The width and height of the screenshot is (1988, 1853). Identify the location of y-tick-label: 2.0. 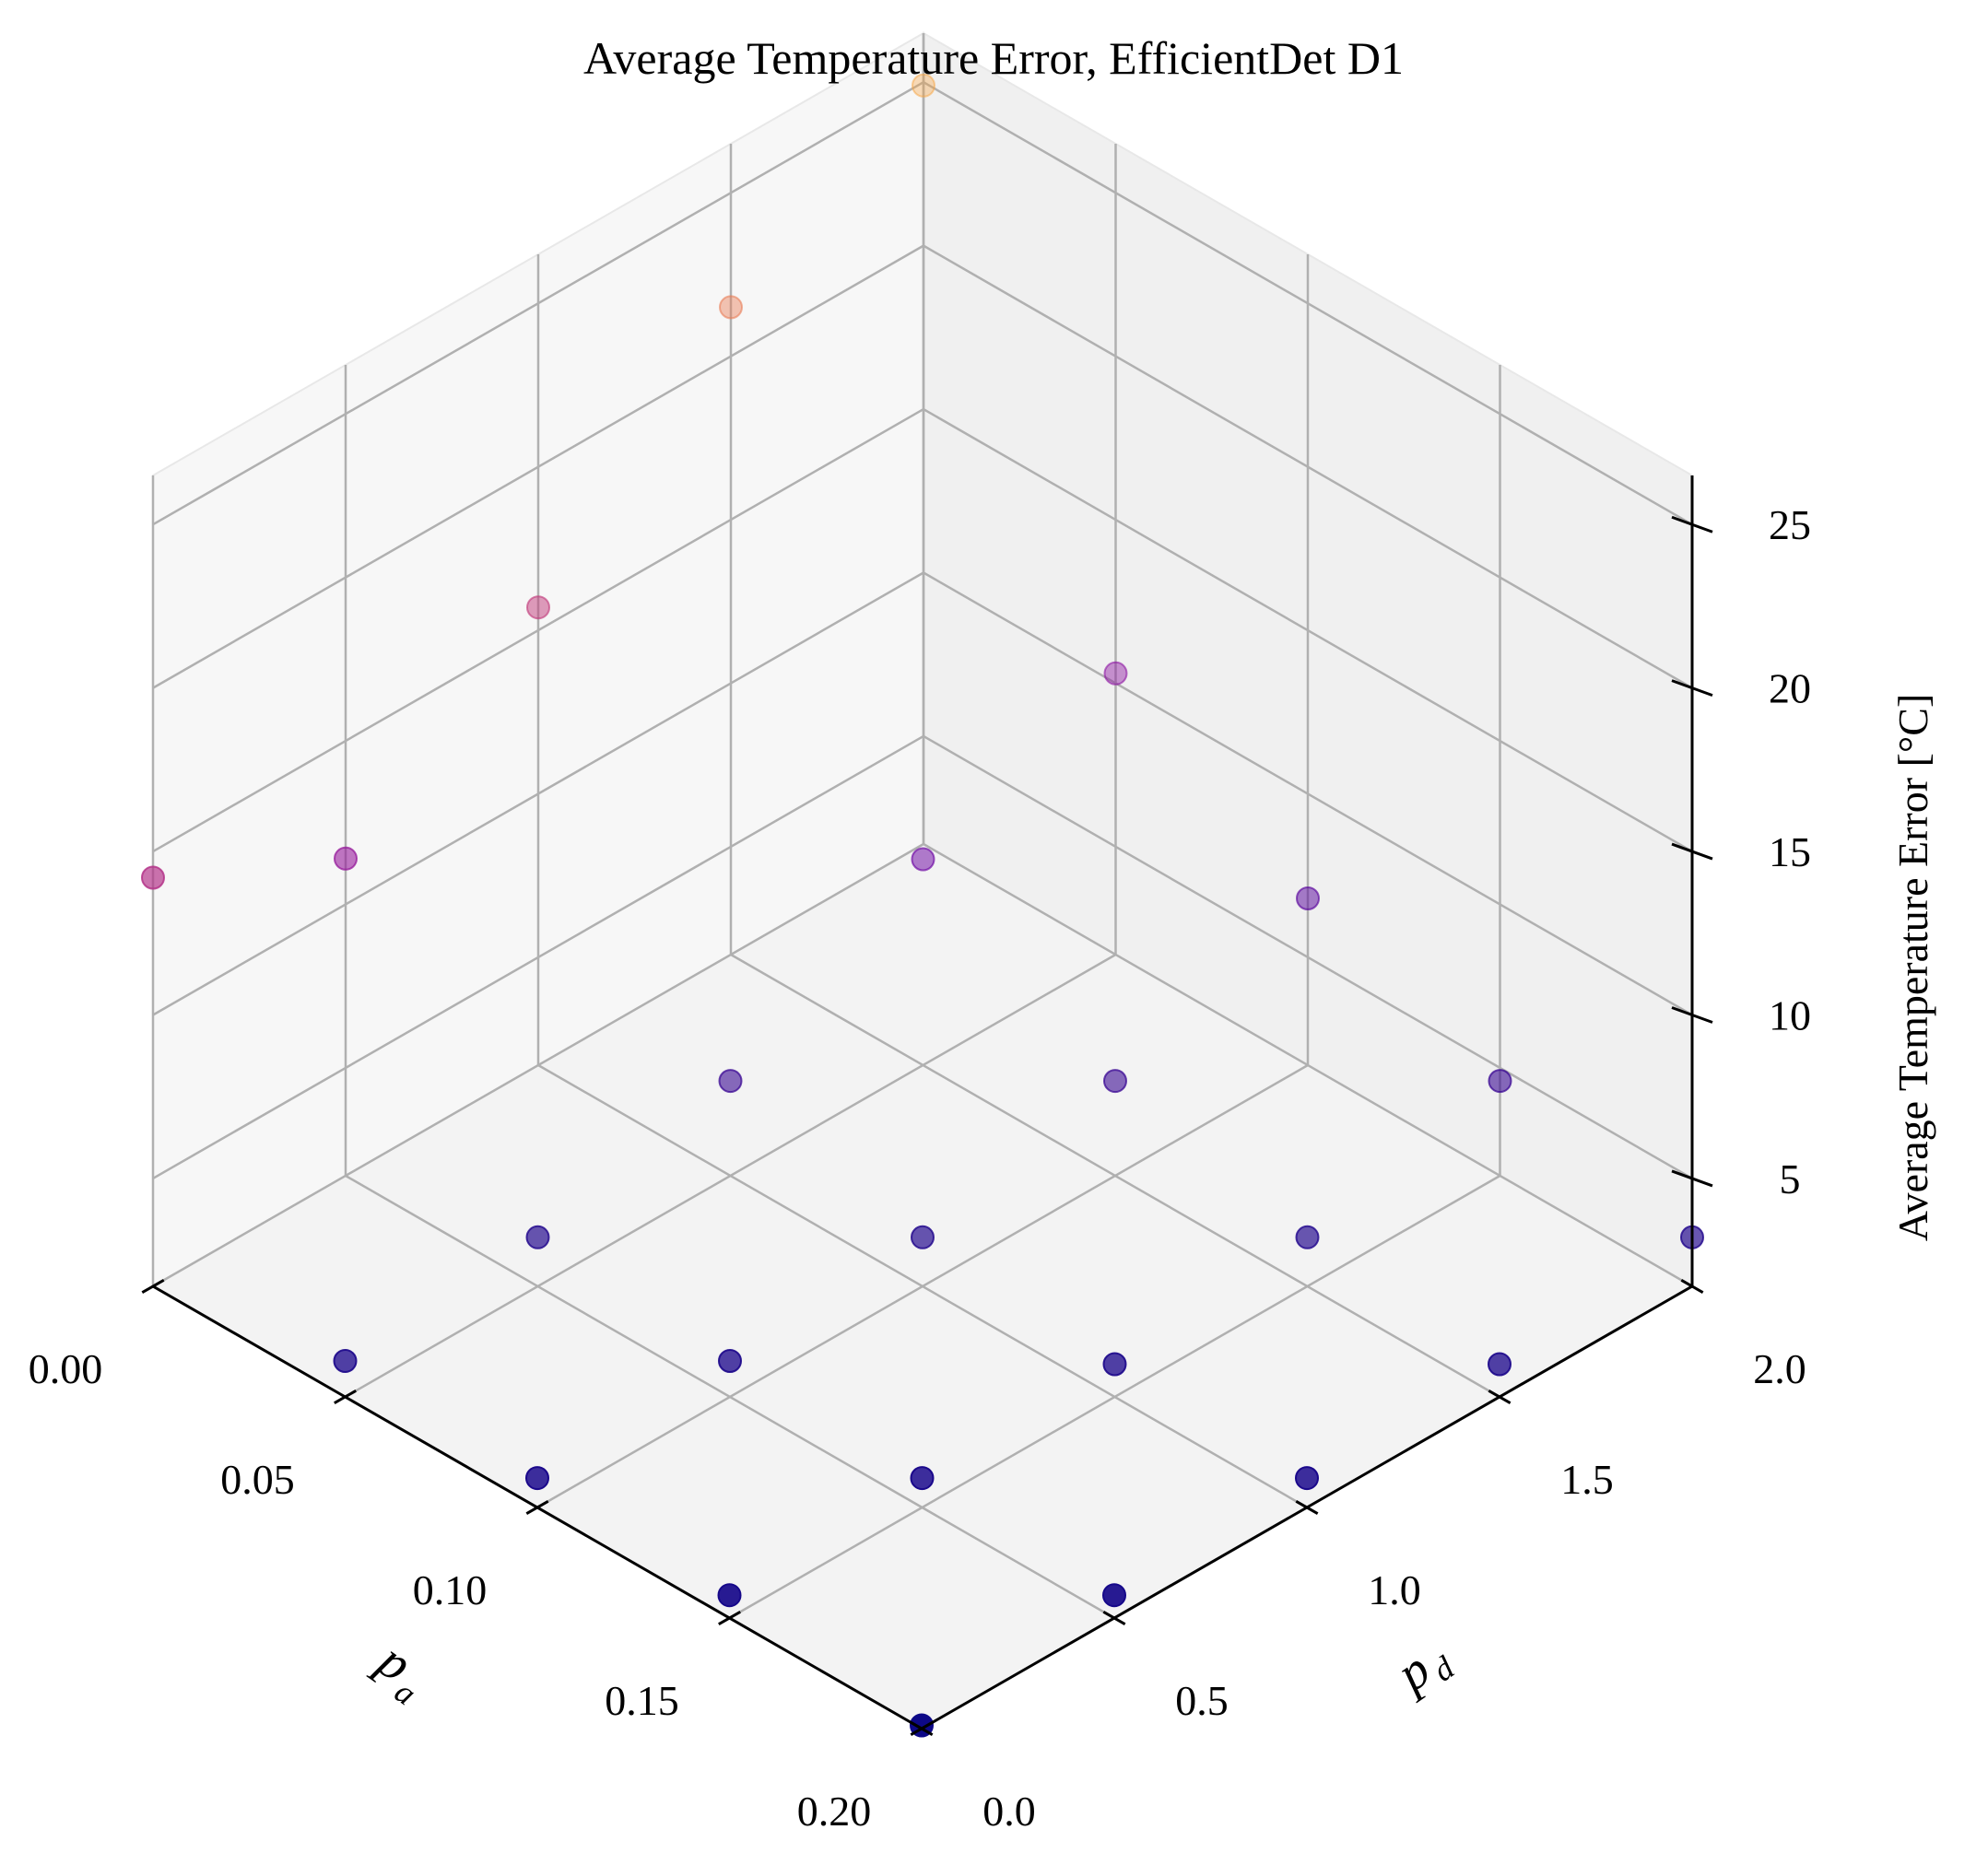
(1779, 1368).